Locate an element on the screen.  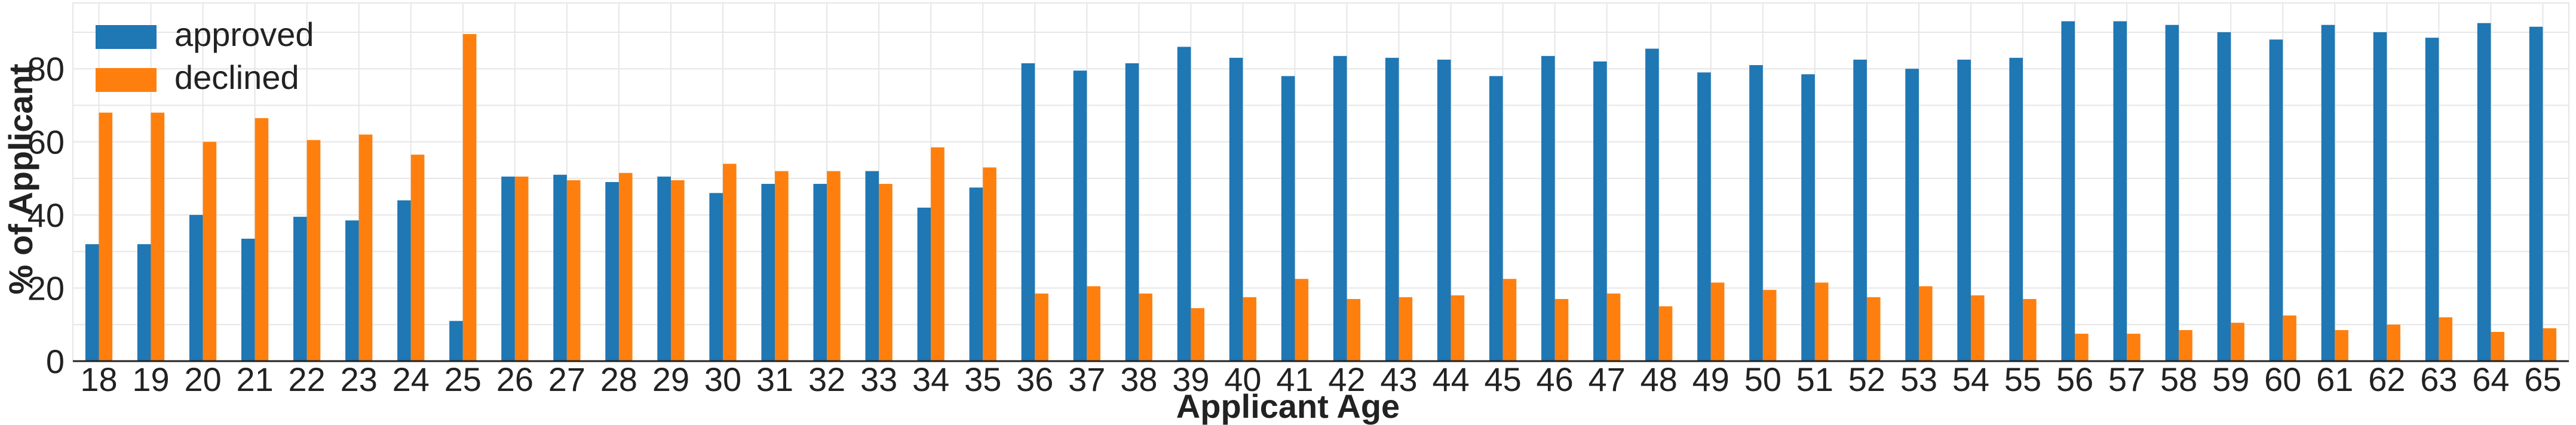
y-tick-label: 60 is located at coordinates (46, 142).